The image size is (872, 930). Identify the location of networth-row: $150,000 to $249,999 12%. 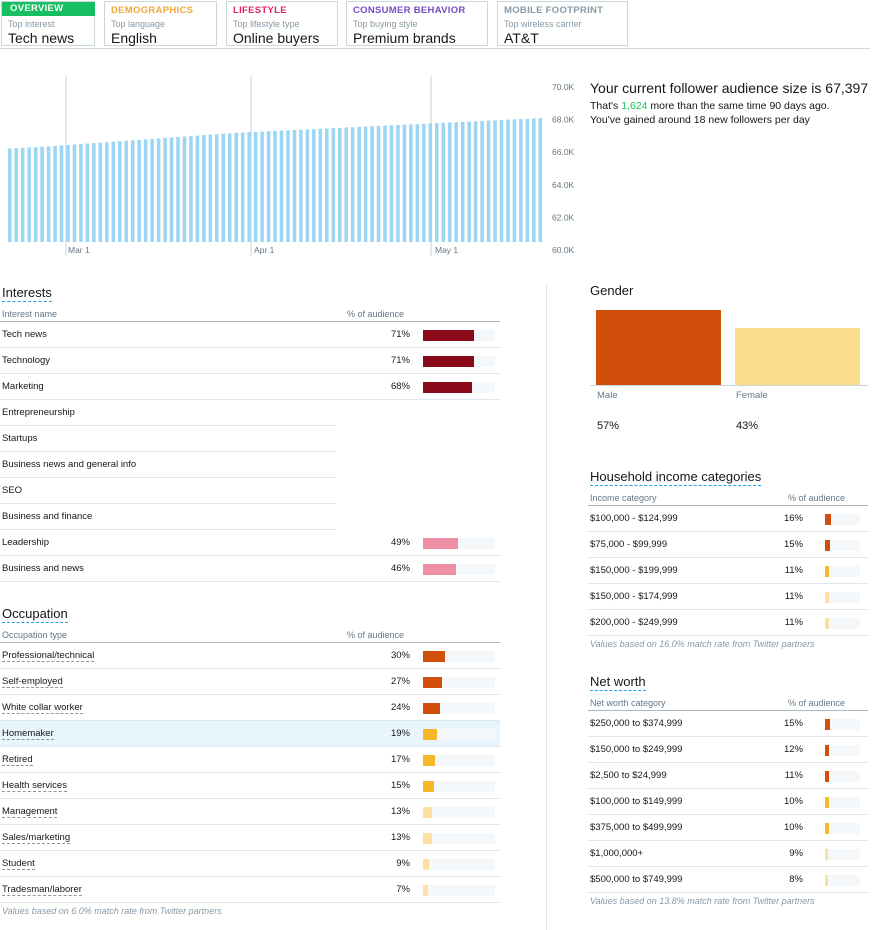
(728, 750).